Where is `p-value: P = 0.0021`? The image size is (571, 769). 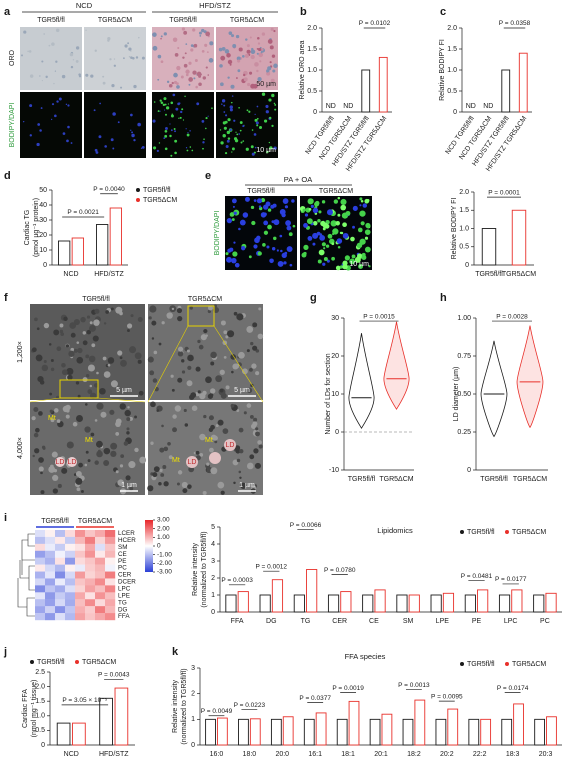
p-value: P = 0.0021 is located at coordinates (83, 212).